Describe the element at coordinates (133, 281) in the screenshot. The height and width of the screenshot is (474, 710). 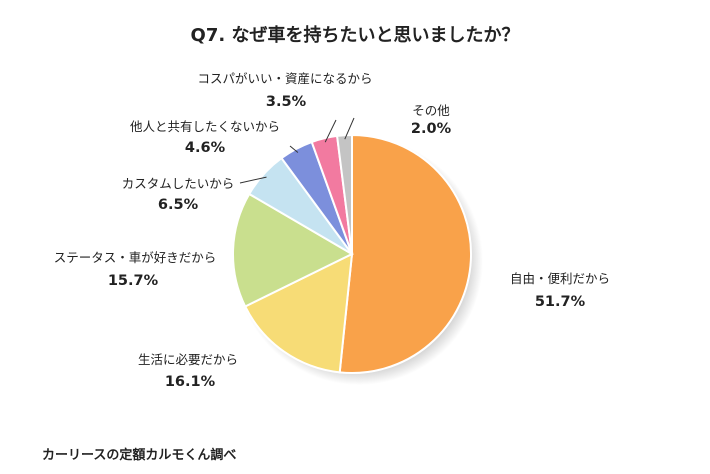
I see `slice-value-status: 15.7%` at that location.